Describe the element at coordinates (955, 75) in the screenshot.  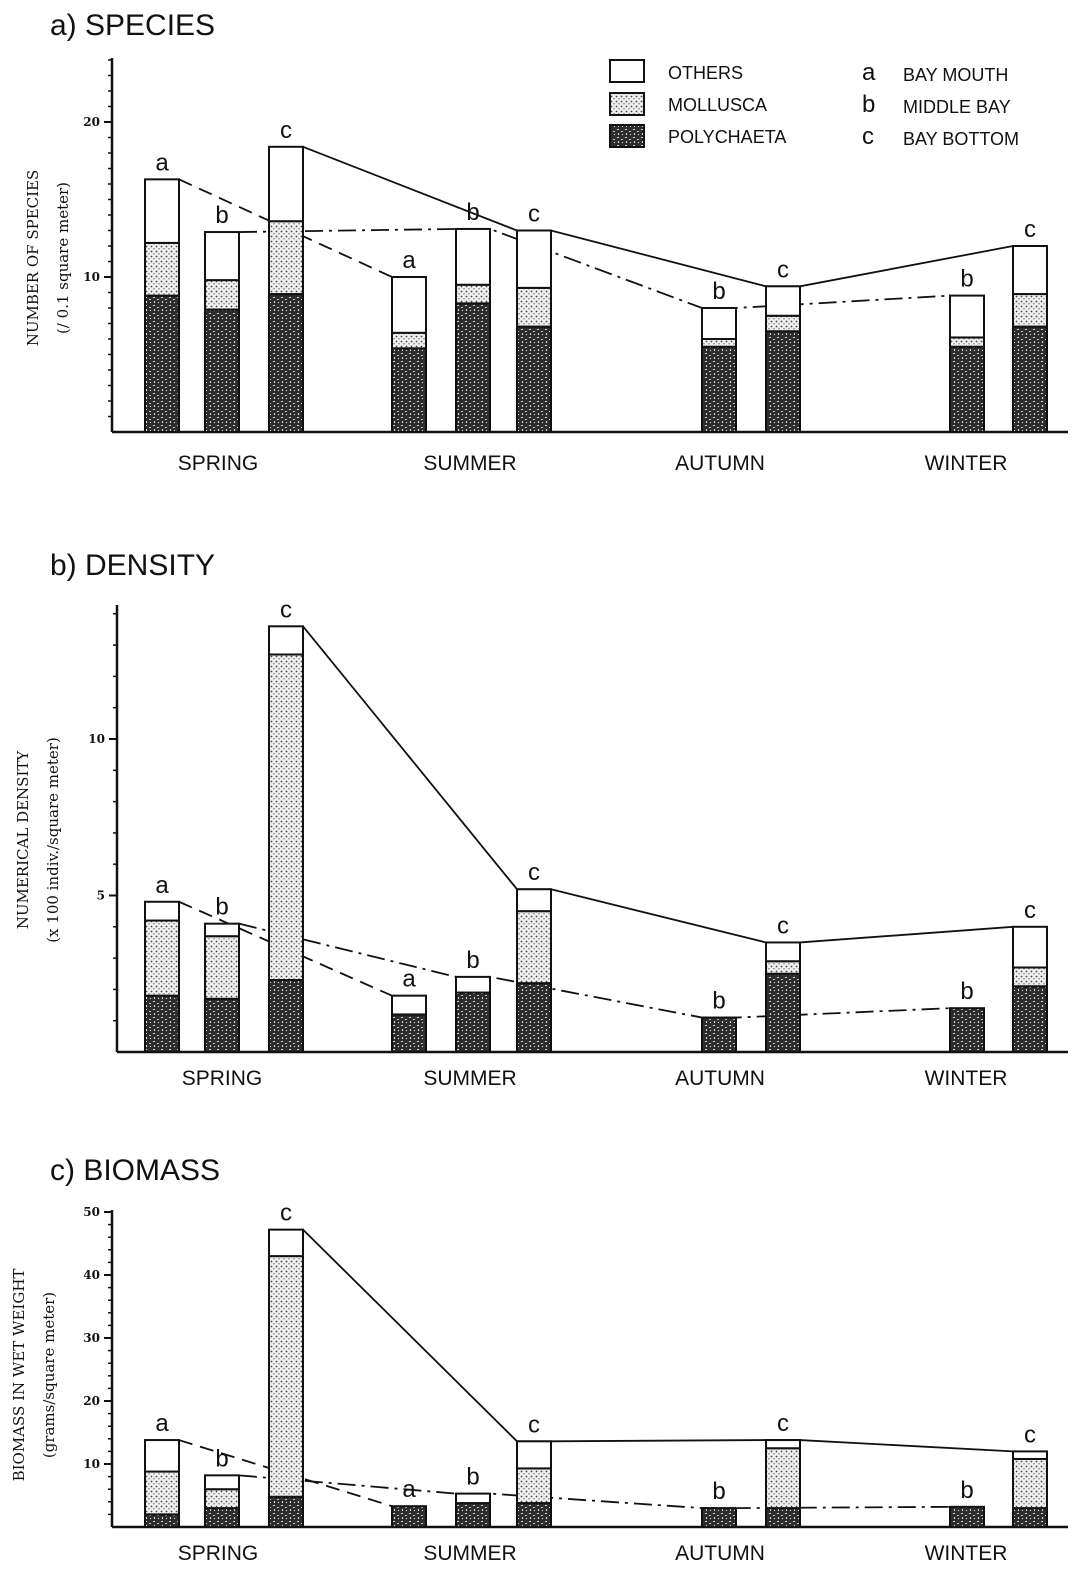
I see `legend-station-label-a: BAY MOUTH` at that location.